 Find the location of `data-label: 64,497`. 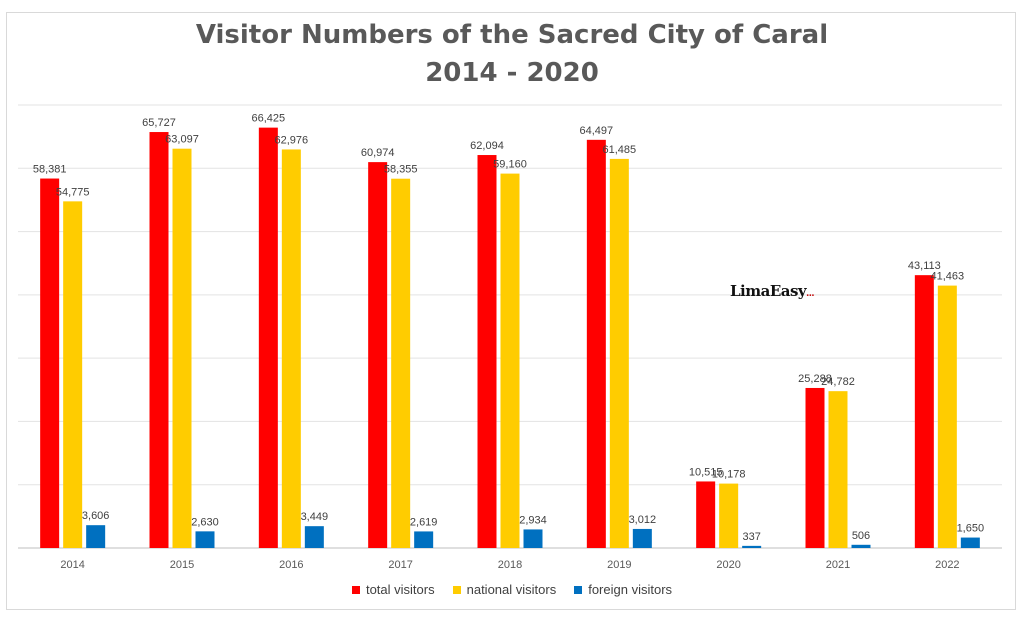

data-label: 64,497 is located at coordinates (597, 131).